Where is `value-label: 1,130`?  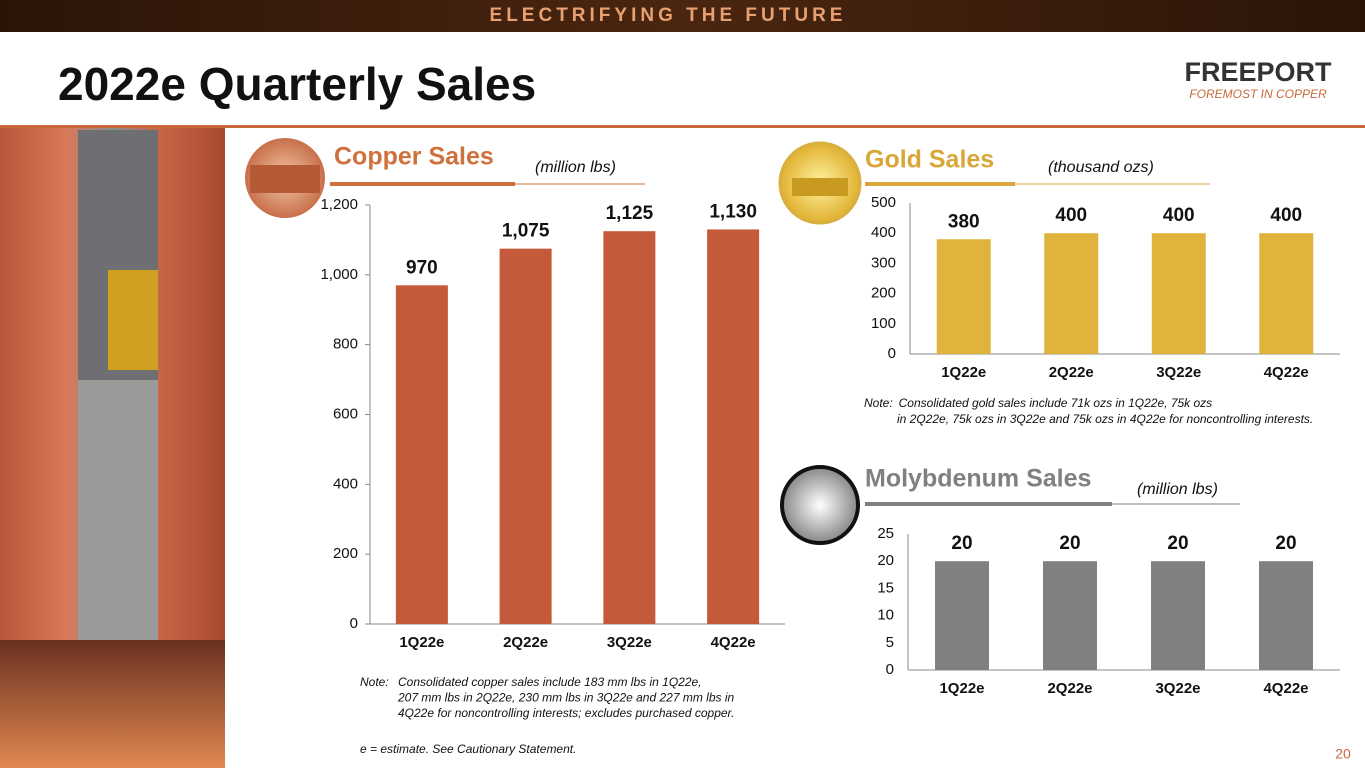 value-label: 1,130 is located at coordinates (733, 211).